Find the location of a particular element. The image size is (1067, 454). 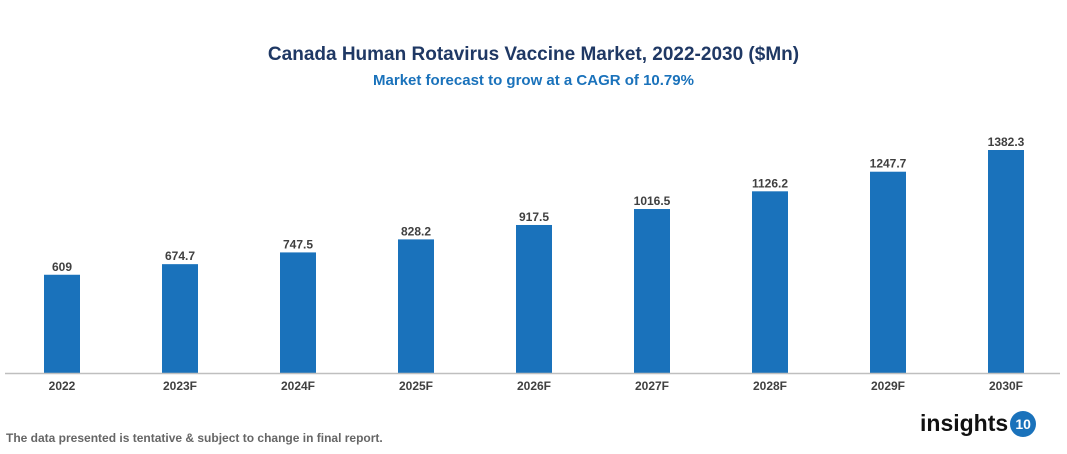

logo-text: insights is located at coordinates (964, 423).